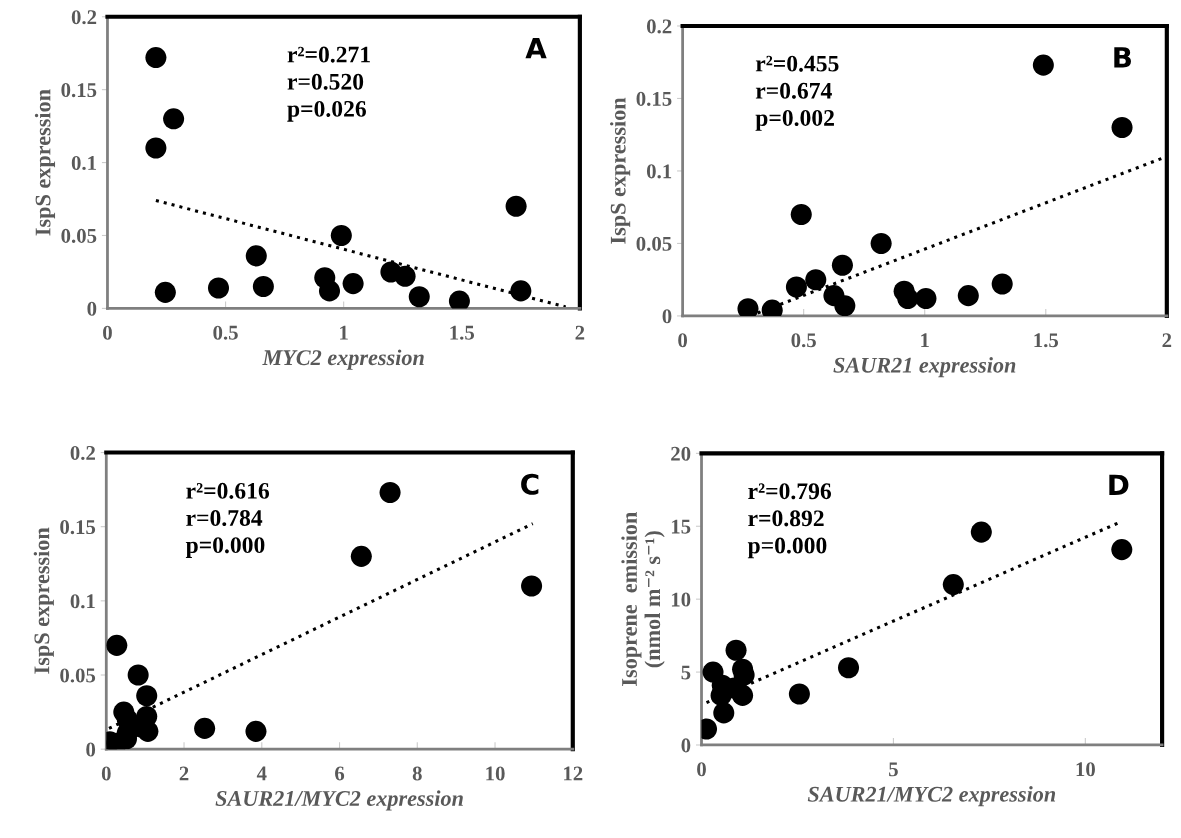 Image resolution: width=1181 pixels, height=838 pixels. What do you see at coordinates (530, 484) in the screenshot?
I see `annotation: C` at bounding box center [530, 484].